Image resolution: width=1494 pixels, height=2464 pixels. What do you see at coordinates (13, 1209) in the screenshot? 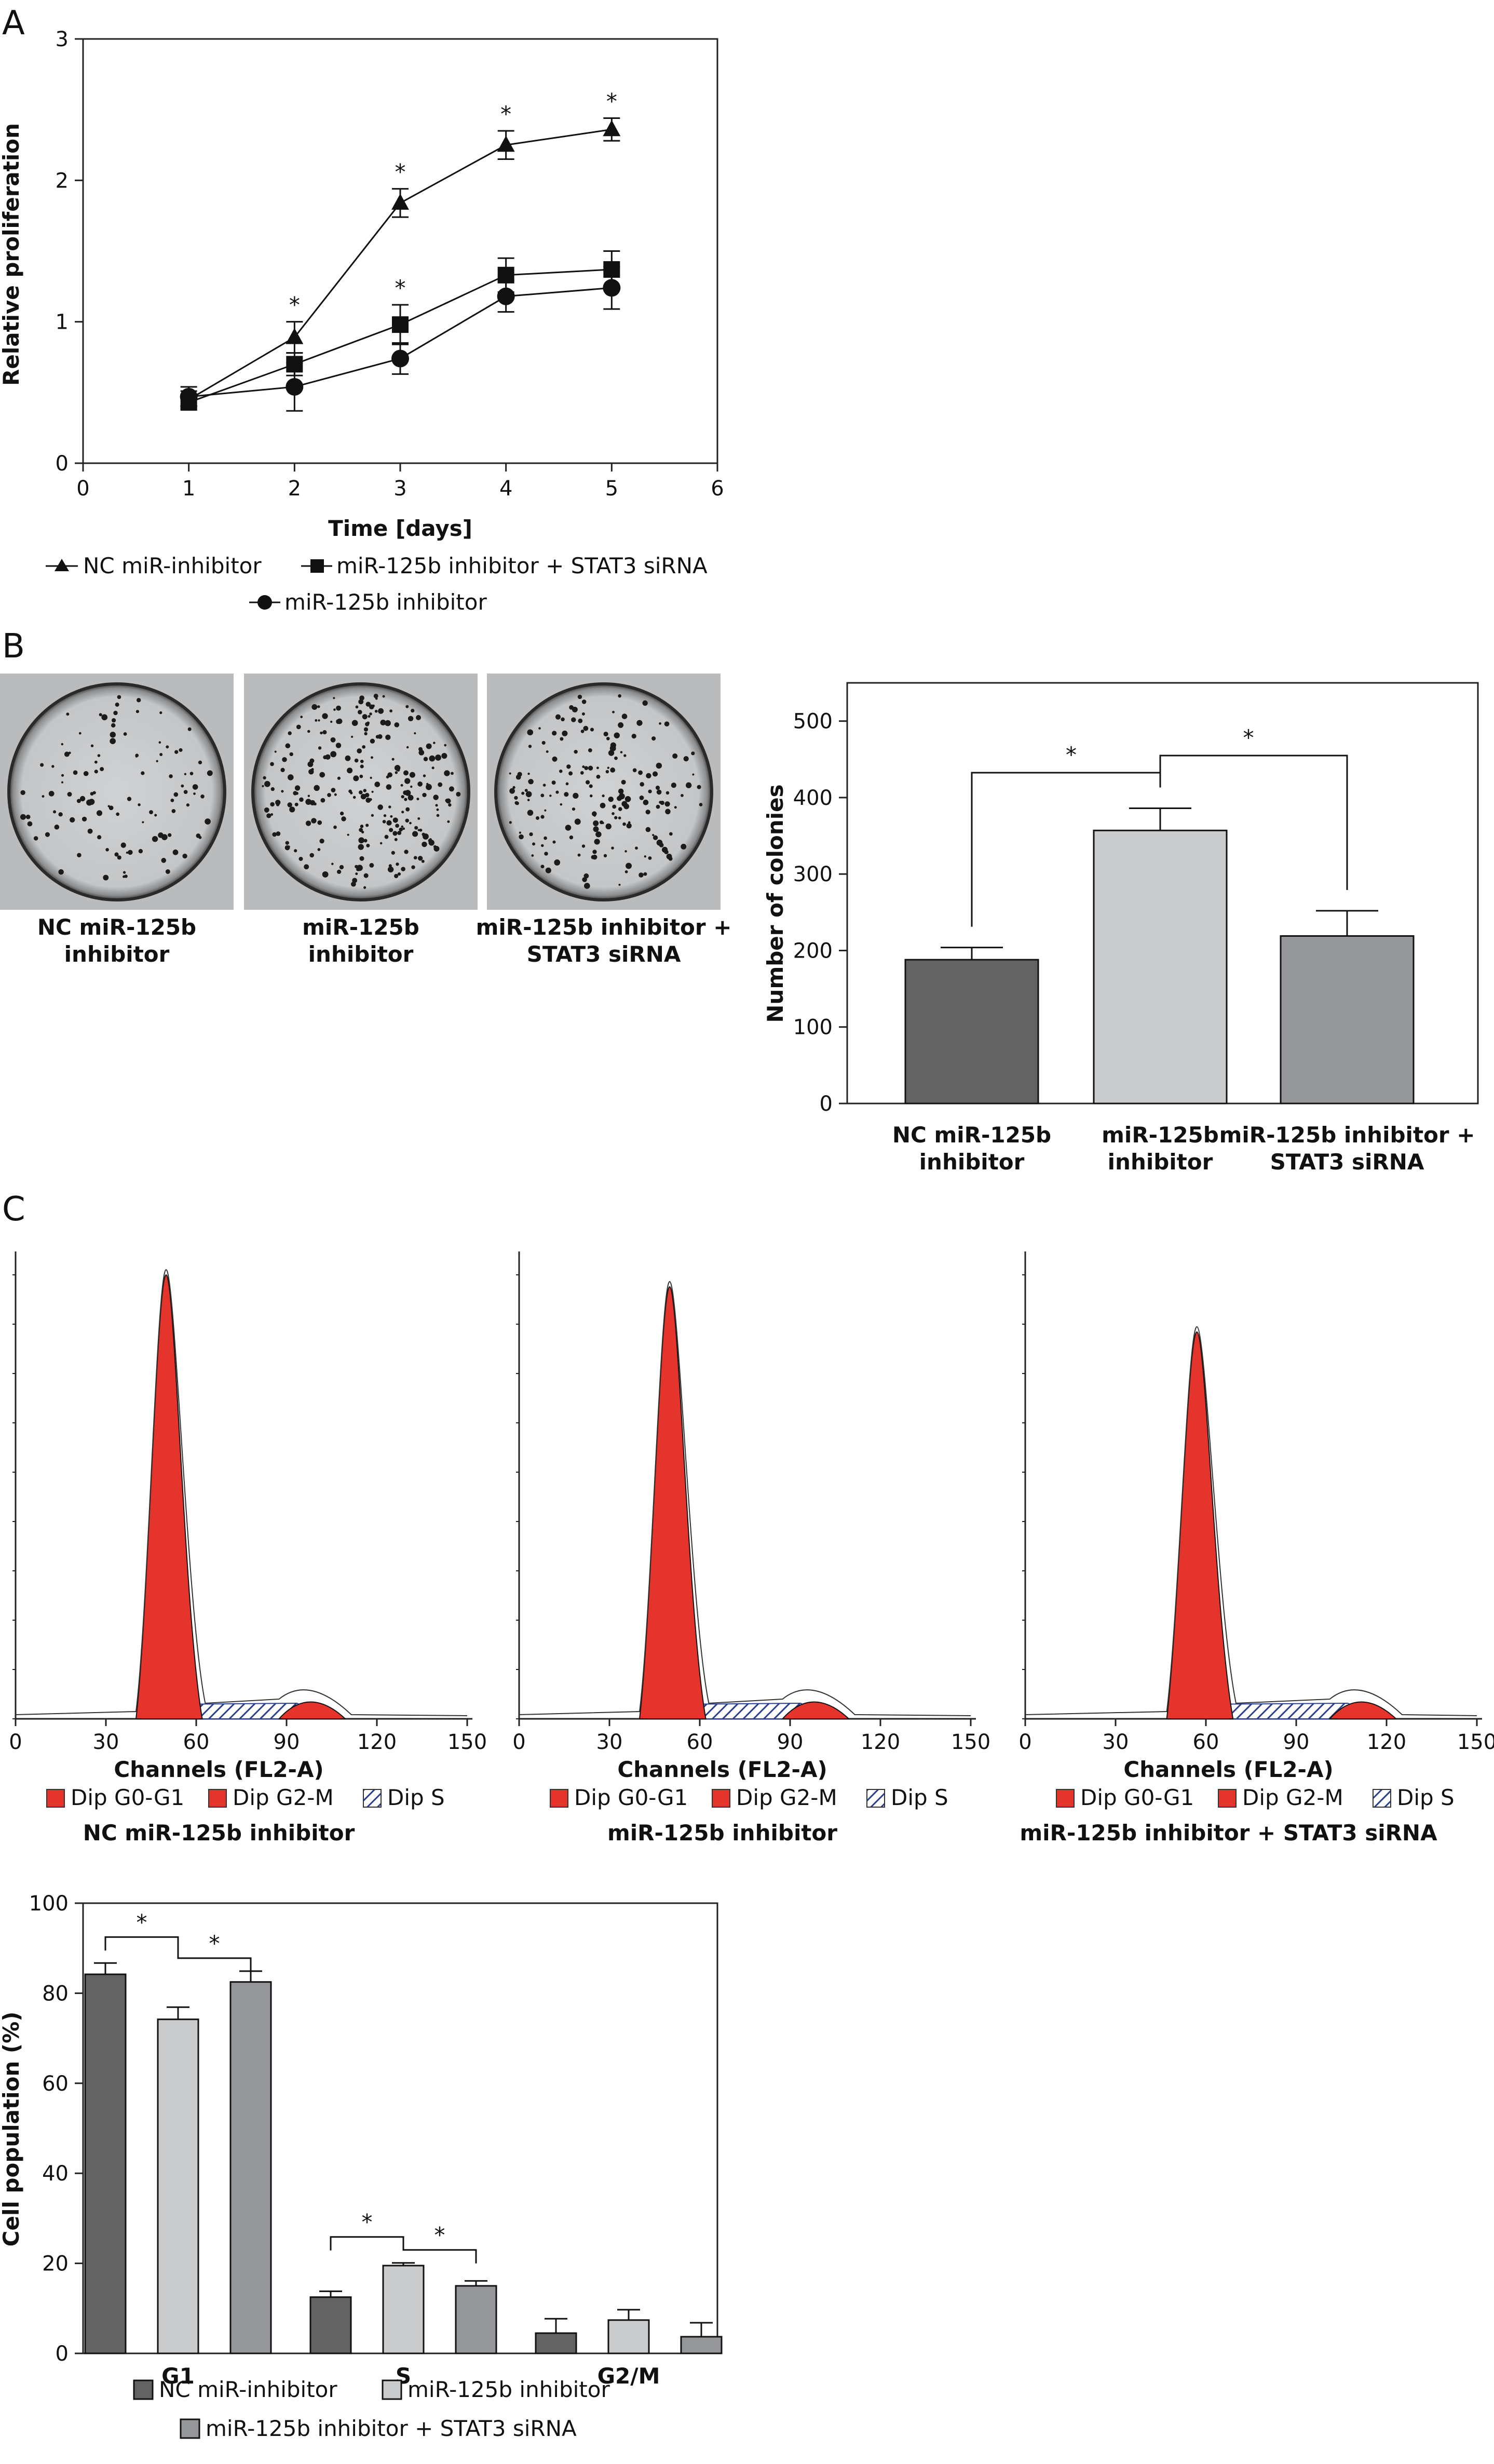
I see `panel-c-label: C` at bounding box center [13, 1209].